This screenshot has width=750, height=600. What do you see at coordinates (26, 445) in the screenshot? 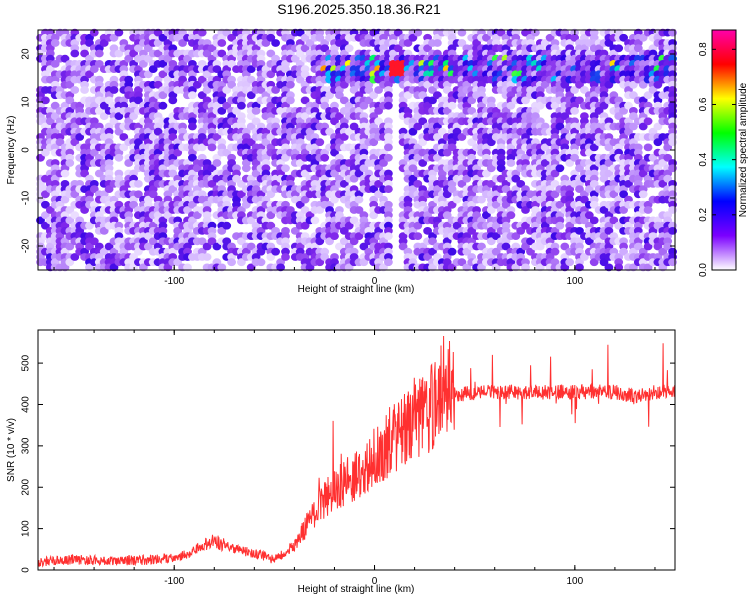
I see `snr-y-tick-label: 300` at bounding box center [26, 445].